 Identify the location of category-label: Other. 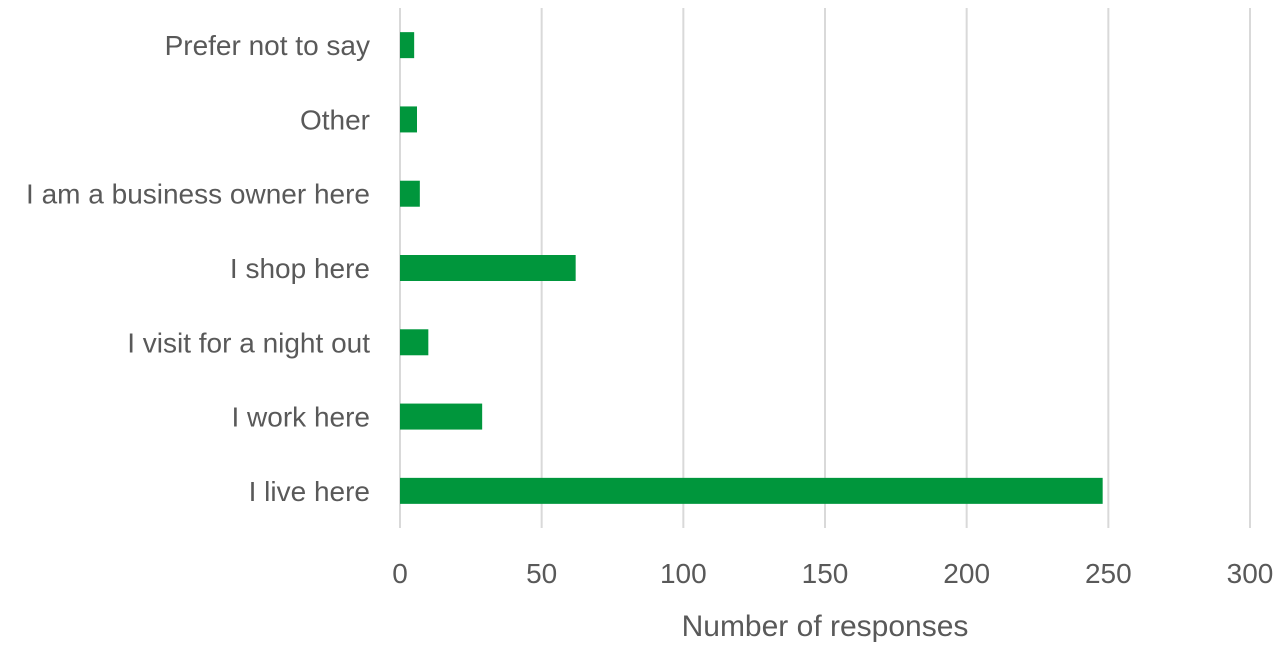
(335, 119).